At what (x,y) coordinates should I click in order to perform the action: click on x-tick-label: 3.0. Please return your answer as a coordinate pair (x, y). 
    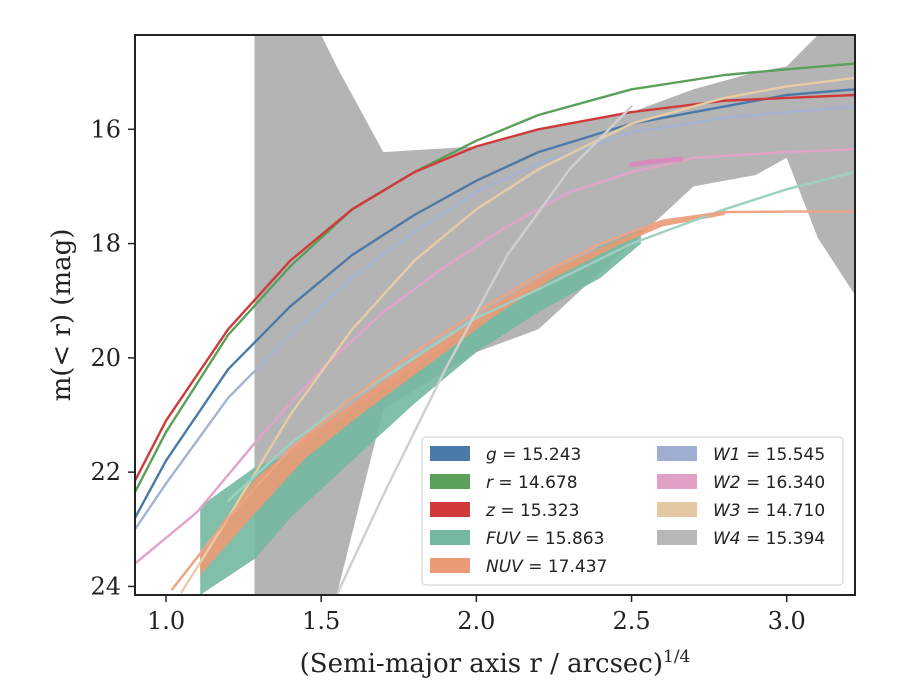
    Looking at the image, I should click on (787, 621).